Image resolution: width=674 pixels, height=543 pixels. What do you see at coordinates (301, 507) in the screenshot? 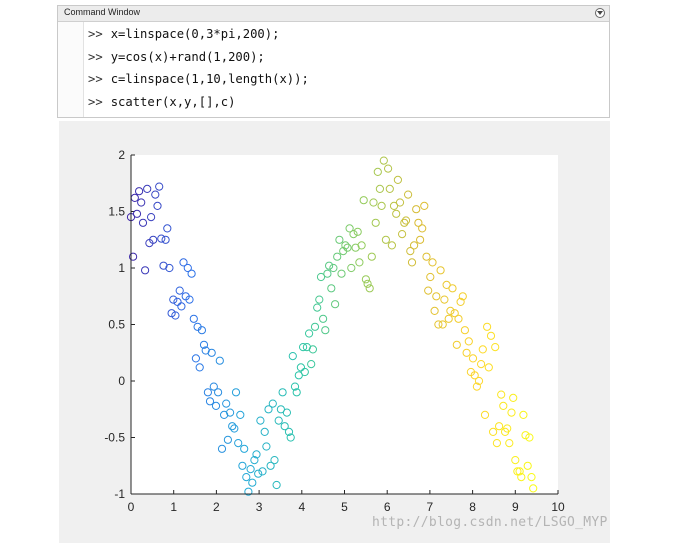
I see `x-tick-label: 4` at bounding box center [301, 507].